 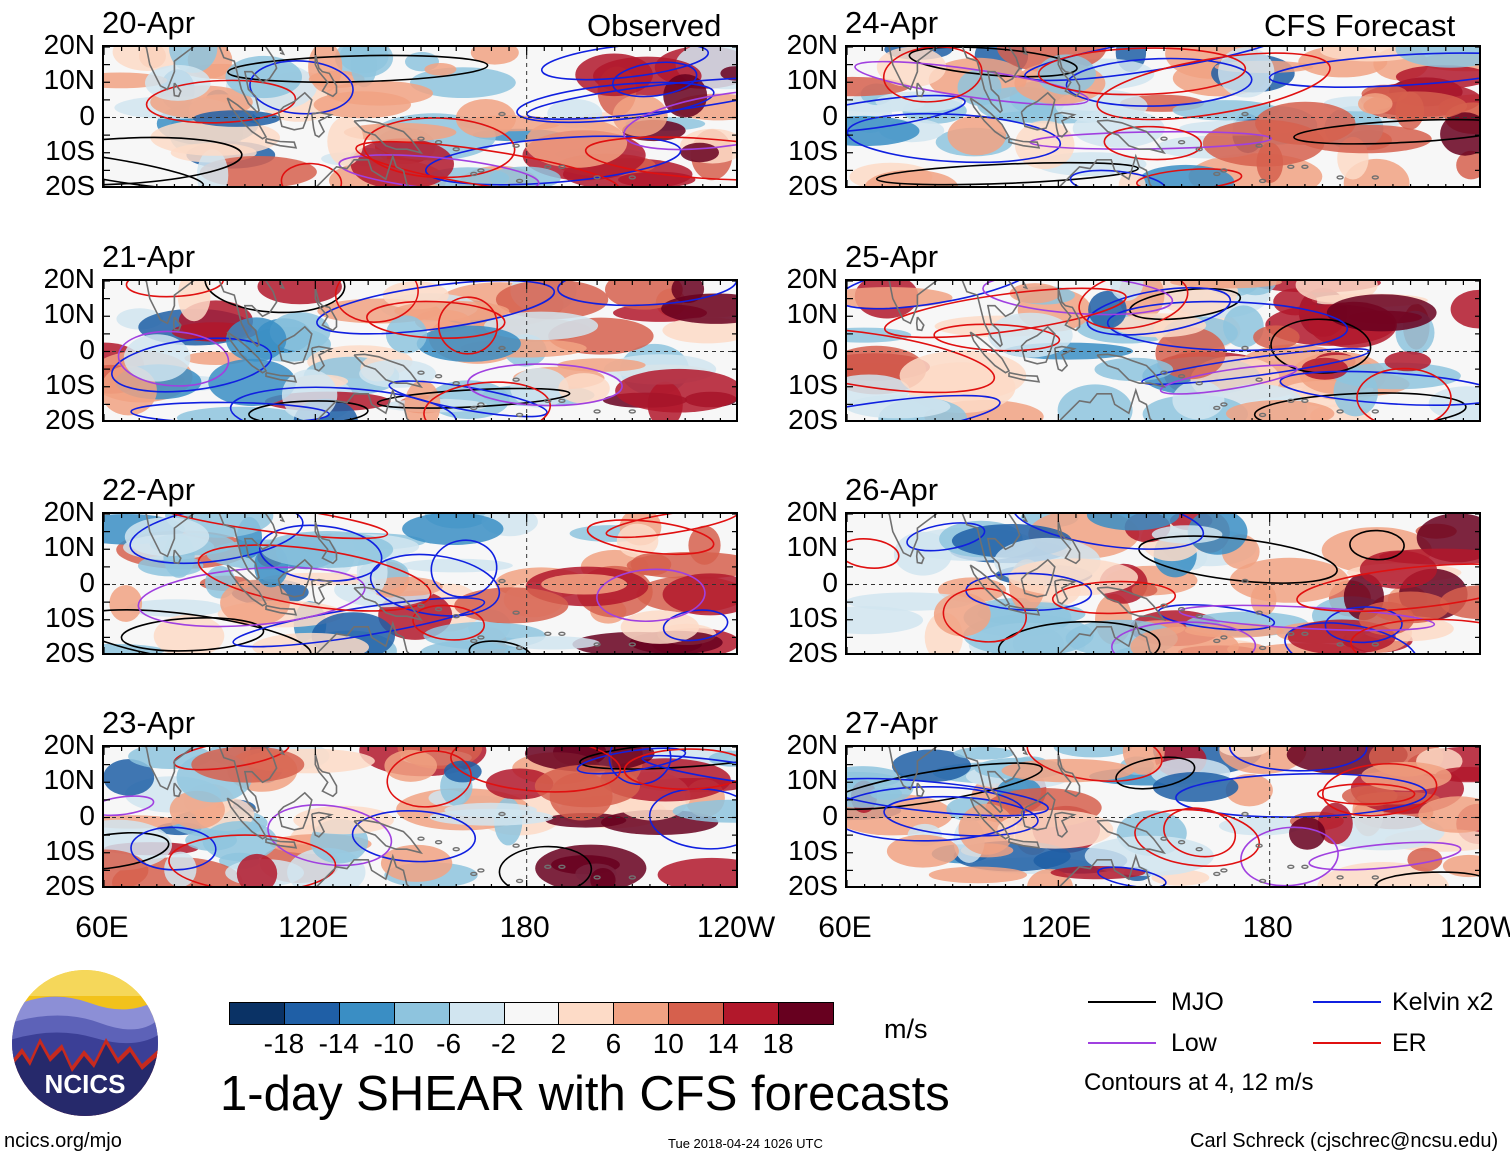 What do you see at coordinates (1197, 1002) in the screenshot?
I see `legend-mjo: MJO` at bounding box center [1197, 1002].